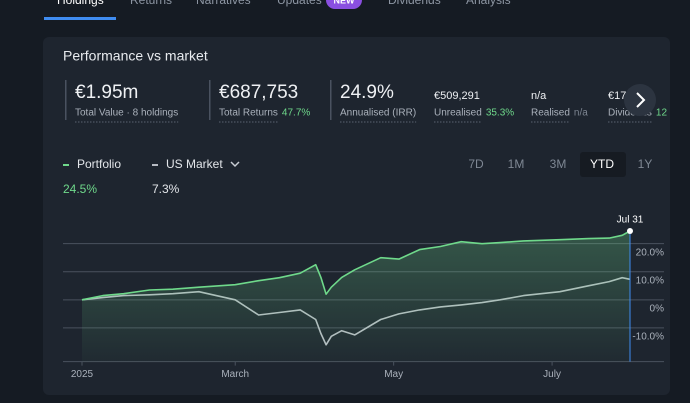 The image size is (690, 403). Describe the element at coordinates (80, 3) in the screenshot. I see `nav-tab: Holdings` at that location.